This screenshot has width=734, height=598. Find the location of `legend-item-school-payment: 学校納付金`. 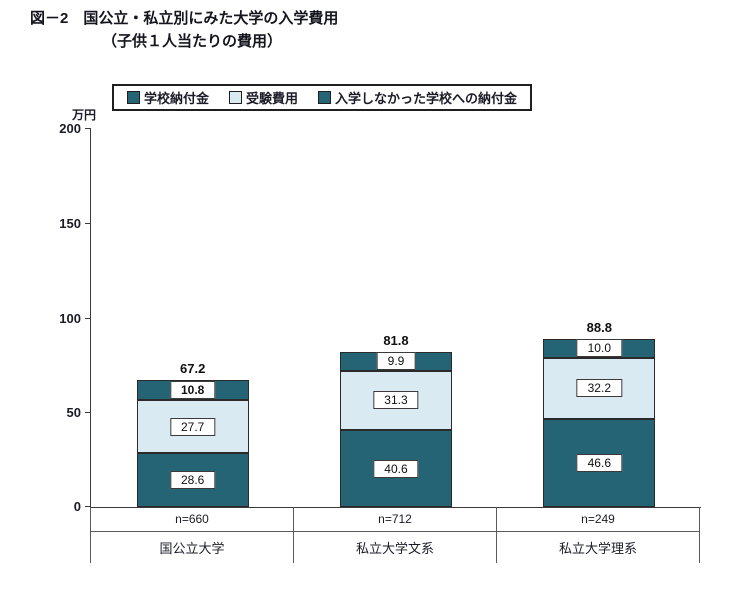

legend-item-school-payment: 学校納付金 is located at coordinates (168, 97).